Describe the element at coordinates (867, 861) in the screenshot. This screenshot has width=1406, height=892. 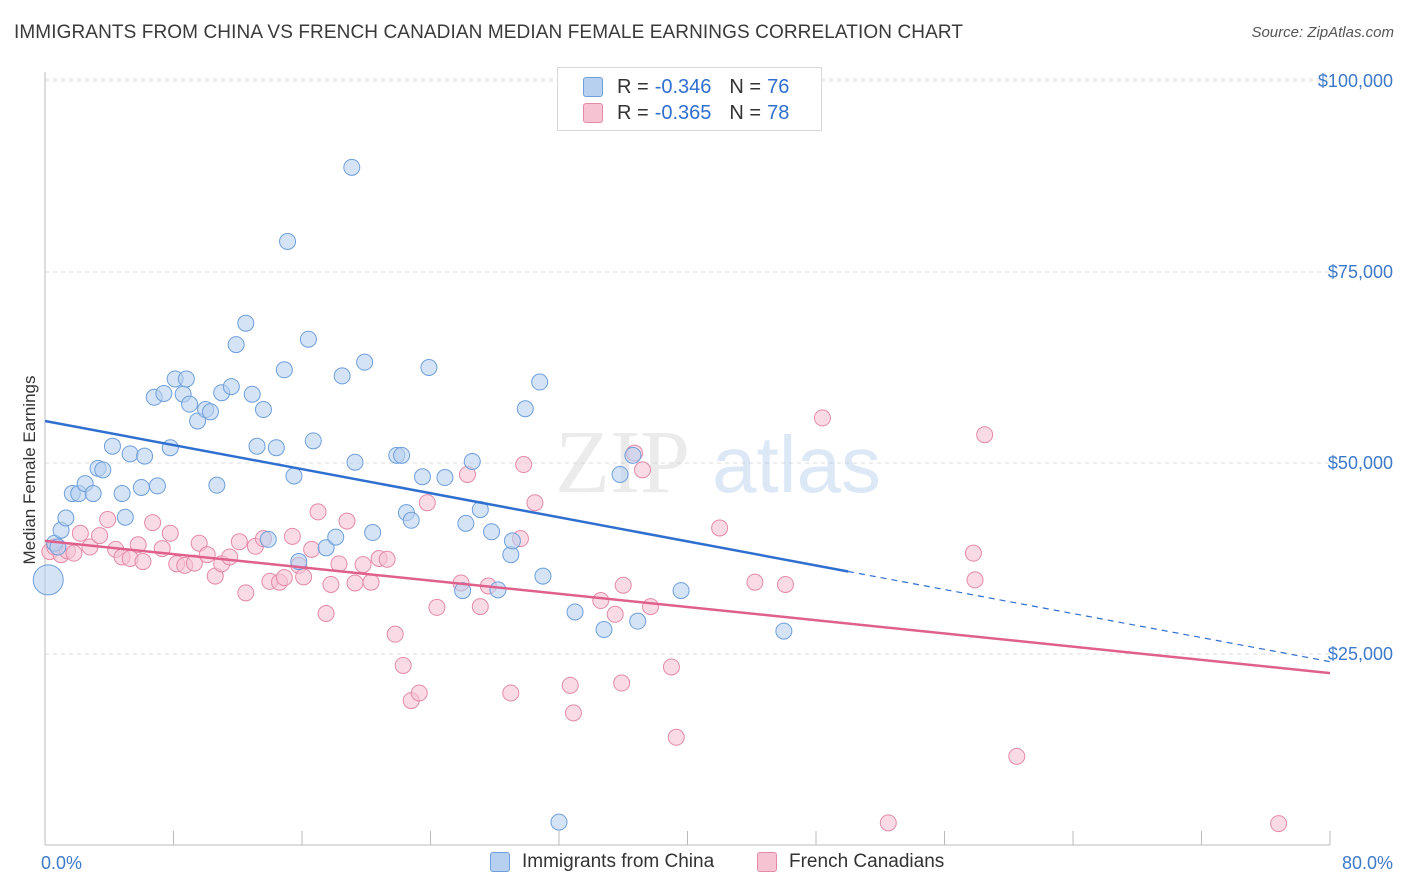
I see `legend-label-french-canadians: French Canadians` at that location.